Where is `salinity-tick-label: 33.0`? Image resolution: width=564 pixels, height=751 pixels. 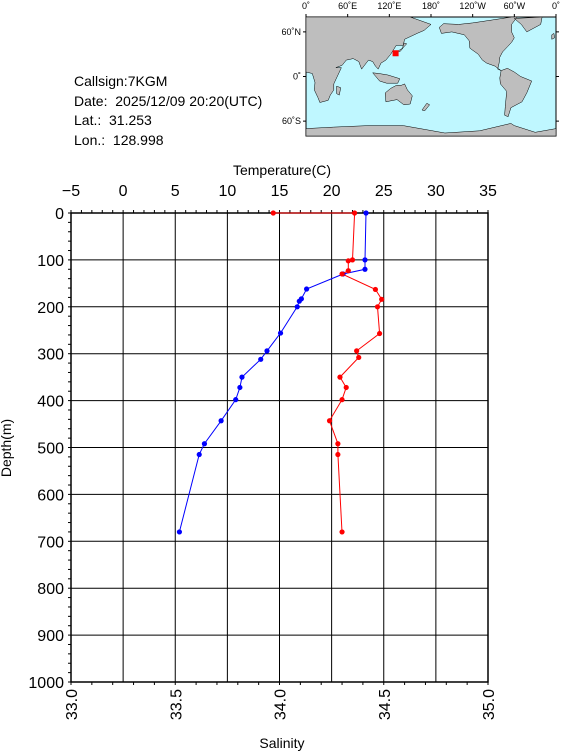
salinity-tick-label: 33.0 is located at coordinates (72, 704).